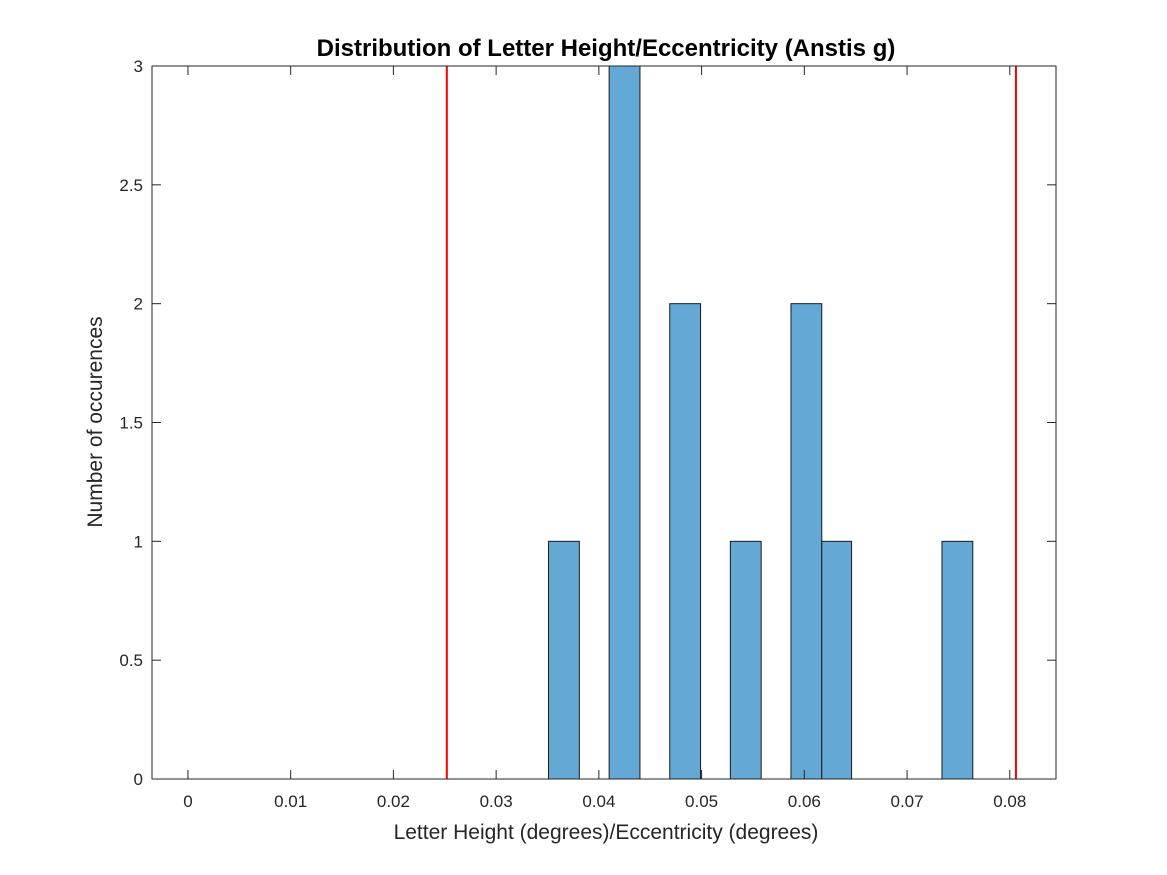  What do you see at coordinates (906, 801) in the screenshot?
I see `x-tick-label: 0.07` at bounding box center [906, 801].